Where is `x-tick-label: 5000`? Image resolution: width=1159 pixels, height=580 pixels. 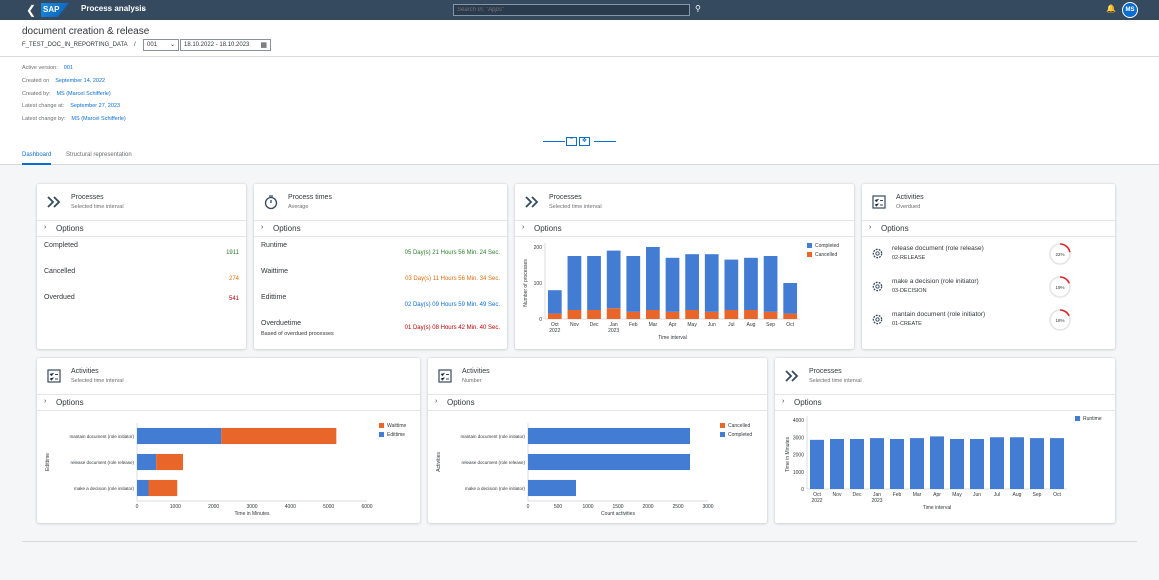 x-tick-label: 5000 is located at coordinates (328, 507).